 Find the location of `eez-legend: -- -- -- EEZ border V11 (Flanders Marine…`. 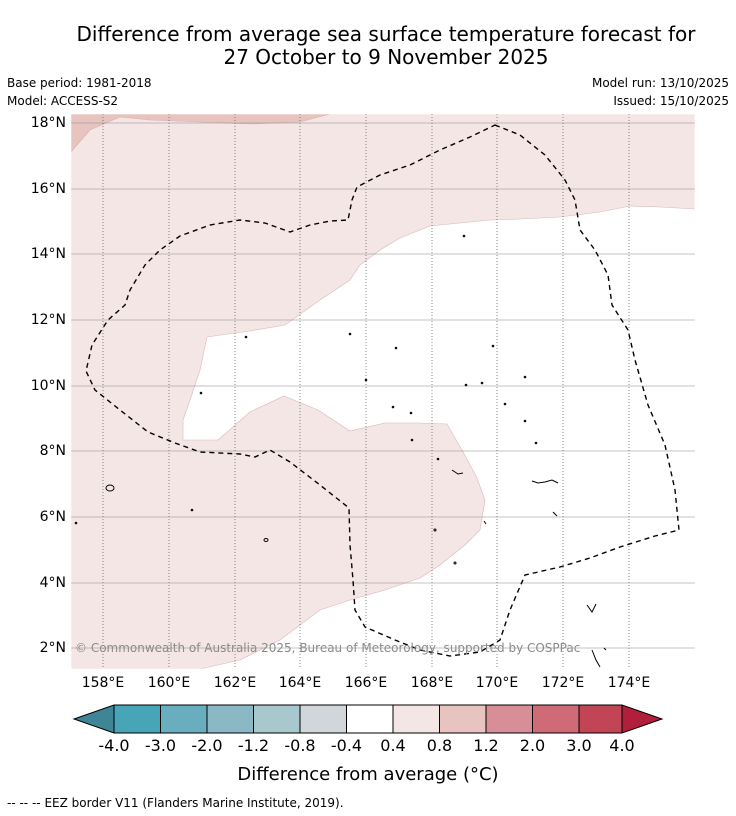

eez-legend: -- -- -- EEZ border V11 (Flanders Marine… is located at coordinates (175, 803).